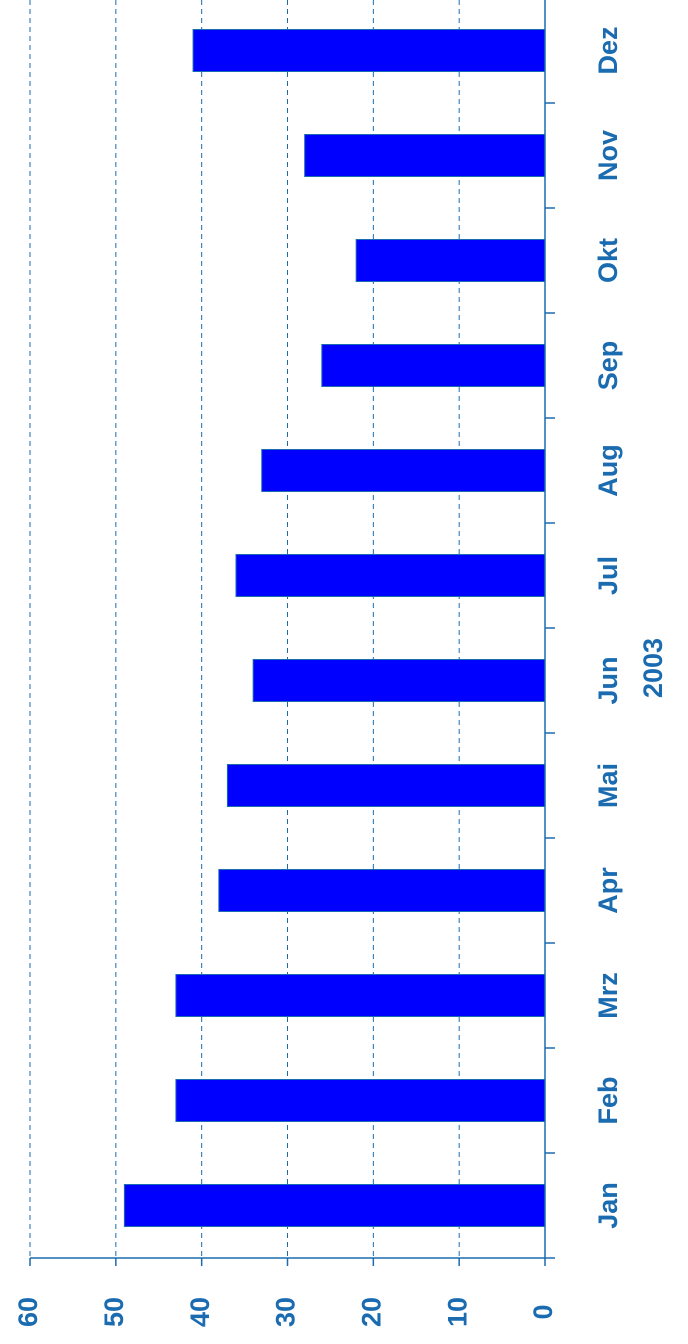 This screenshot has width=688, height=1344. Describe the element at coordinates (653, 668) in the screenshot. I see `x-axis-title: 2003` at that location.